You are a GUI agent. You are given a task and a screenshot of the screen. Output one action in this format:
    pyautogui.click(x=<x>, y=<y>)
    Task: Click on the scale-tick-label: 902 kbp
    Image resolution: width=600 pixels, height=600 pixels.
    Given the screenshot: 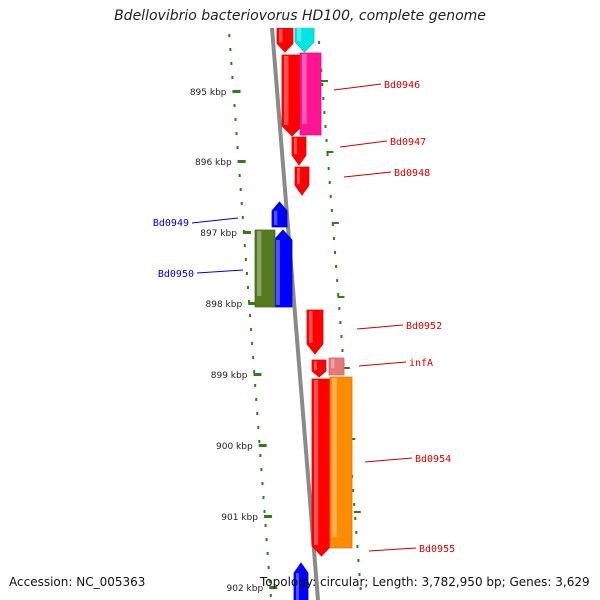 What is the action you would take?
    pyautogui.click(x=245, y=589)
    